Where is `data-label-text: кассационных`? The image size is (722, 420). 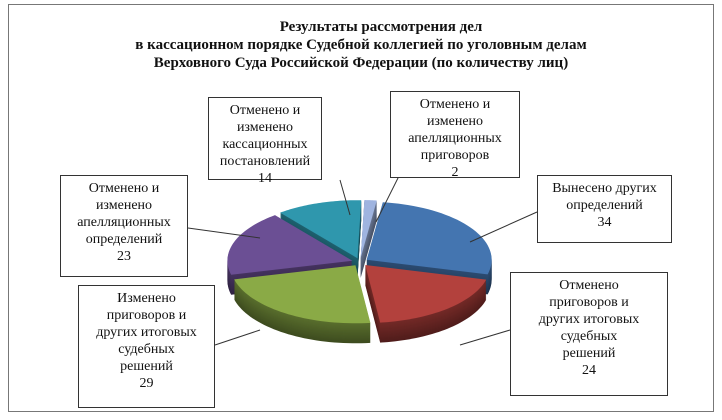
data-label-text: кассационных is located at coordinates (265, 144).